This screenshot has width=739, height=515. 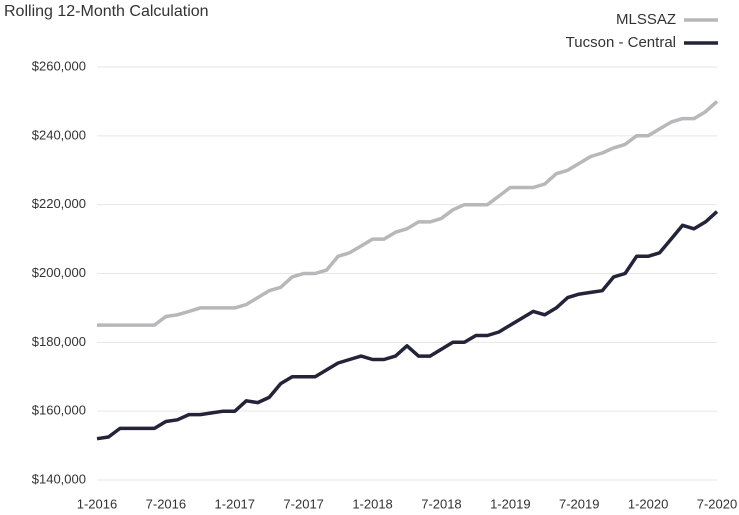 I want to click on legend-label: MLSSAZ, so click(x=646, y=19).